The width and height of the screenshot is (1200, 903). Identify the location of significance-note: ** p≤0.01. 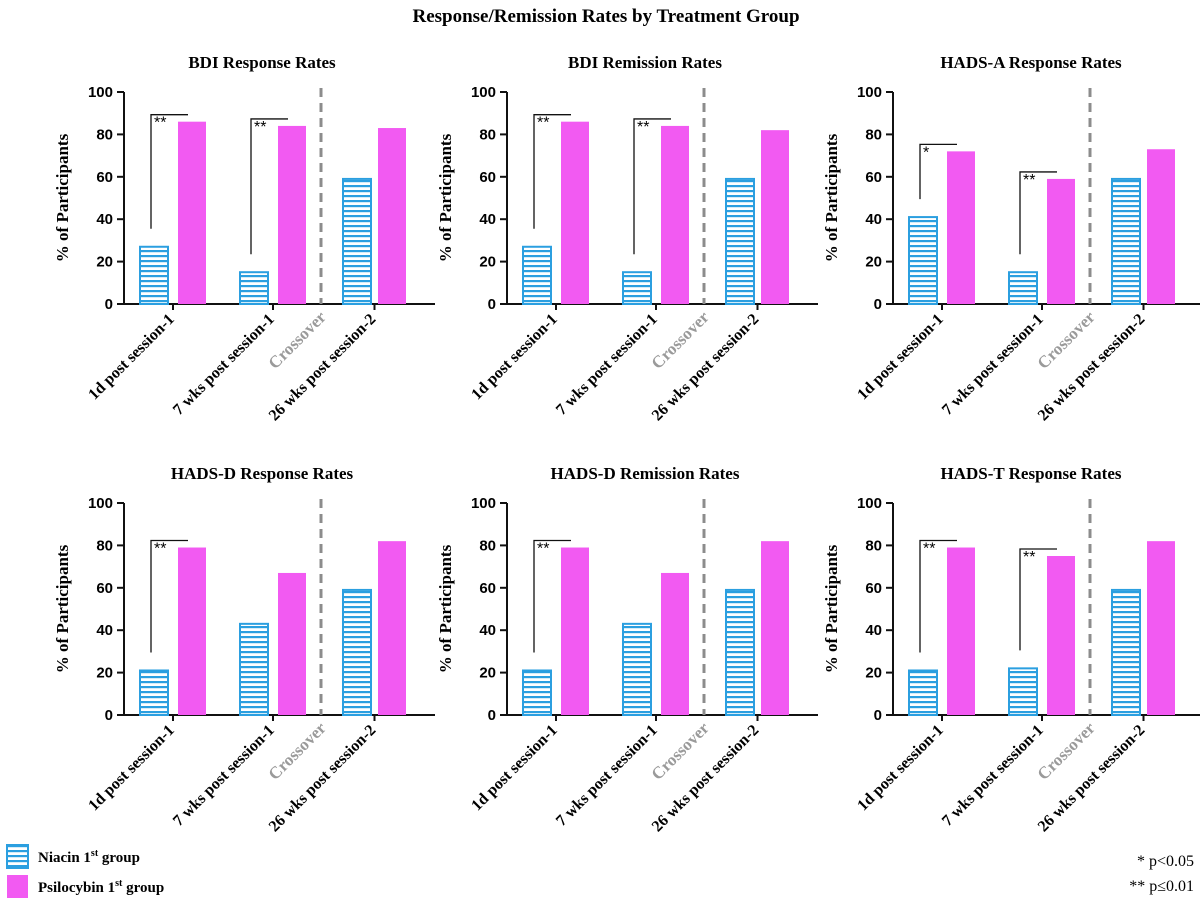
(1161, 886).